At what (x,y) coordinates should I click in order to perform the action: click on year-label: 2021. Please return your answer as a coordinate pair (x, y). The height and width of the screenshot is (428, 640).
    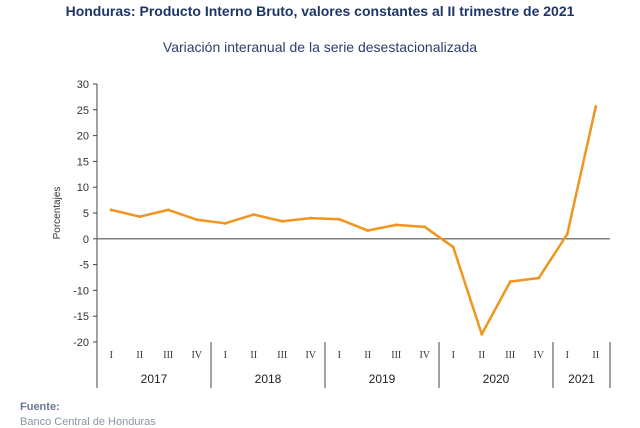
    Looking at the image, I should click on (581, 379).